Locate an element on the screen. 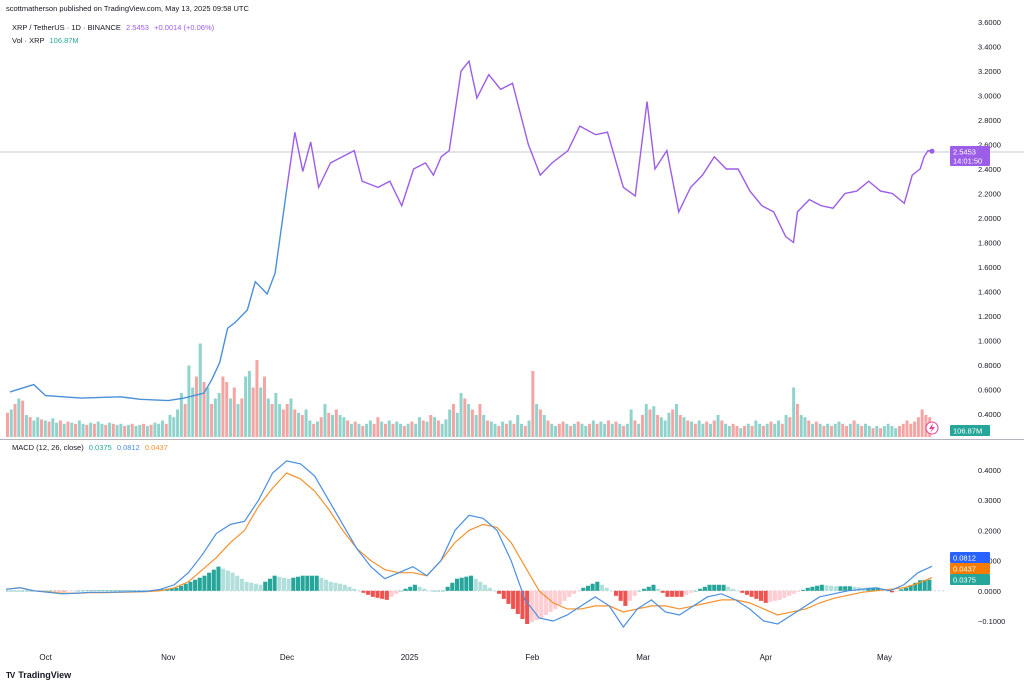  price-tick-label: 1.4000 is located at coordinates (989, 292).